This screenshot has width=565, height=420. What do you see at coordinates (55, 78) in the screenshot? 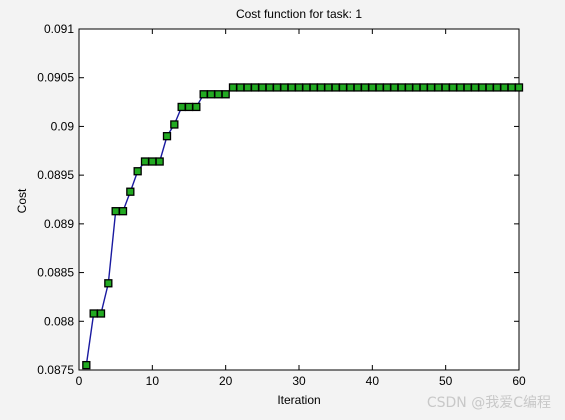
I see `y-tick-label: 0.0905` at bounding box center [55, 78].